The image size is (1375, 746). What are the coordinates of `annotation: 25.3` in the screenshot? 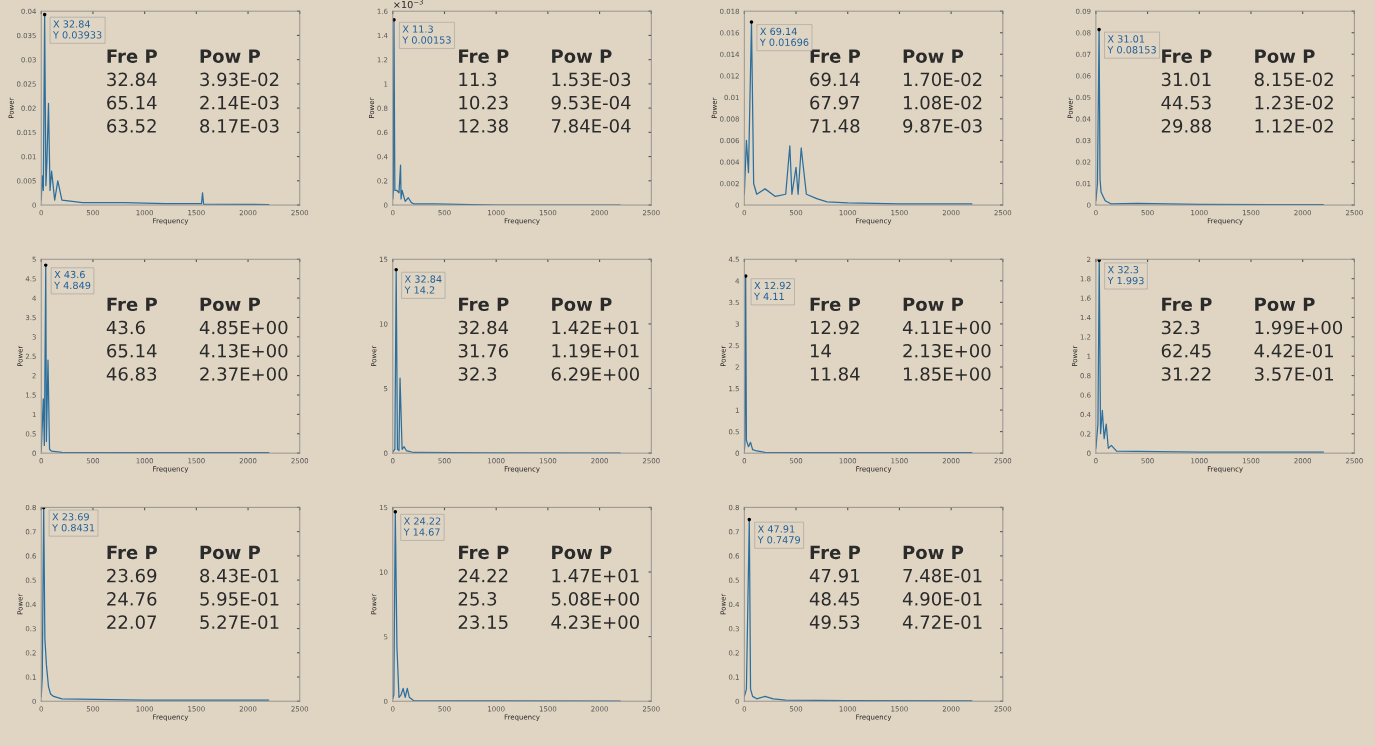 It's located at (477, 599).